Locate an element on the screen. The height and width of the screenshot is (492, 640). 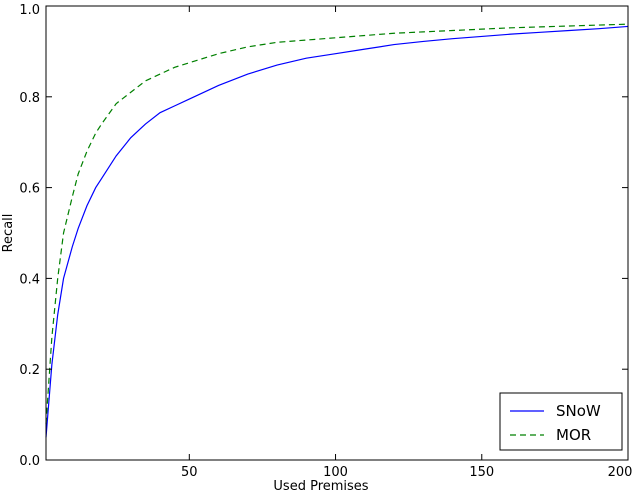
y-tick-label: 0.4 is located at coordinates (29, 279).